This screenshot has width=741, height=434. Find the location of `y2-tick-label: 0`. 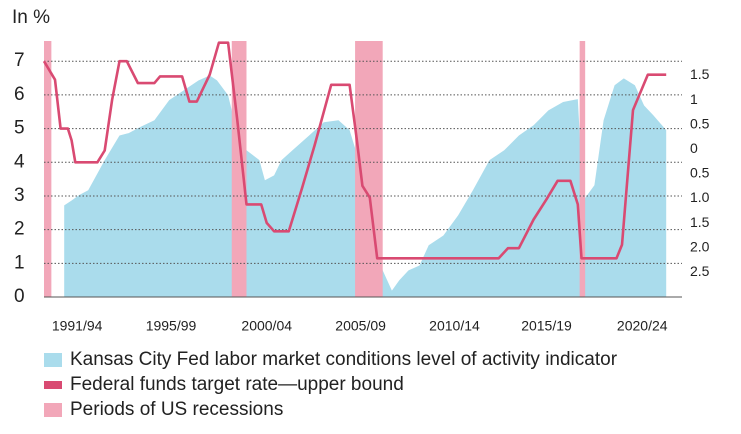

y2-tick-label: 0 is located at coordinates (694, 148).